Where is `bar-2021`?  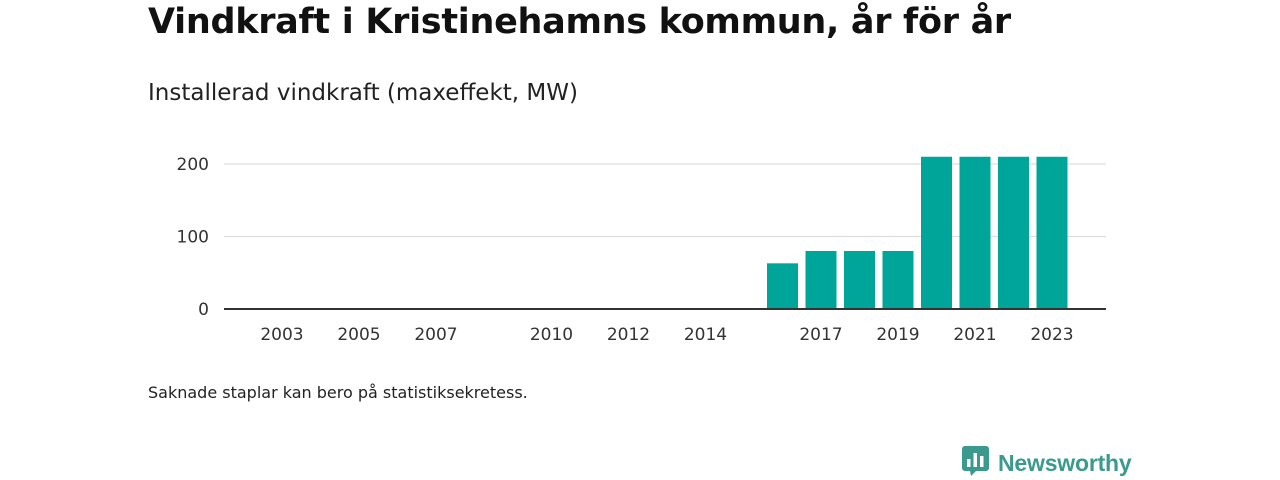
bar-2021 is located at coordinates (975, 232).